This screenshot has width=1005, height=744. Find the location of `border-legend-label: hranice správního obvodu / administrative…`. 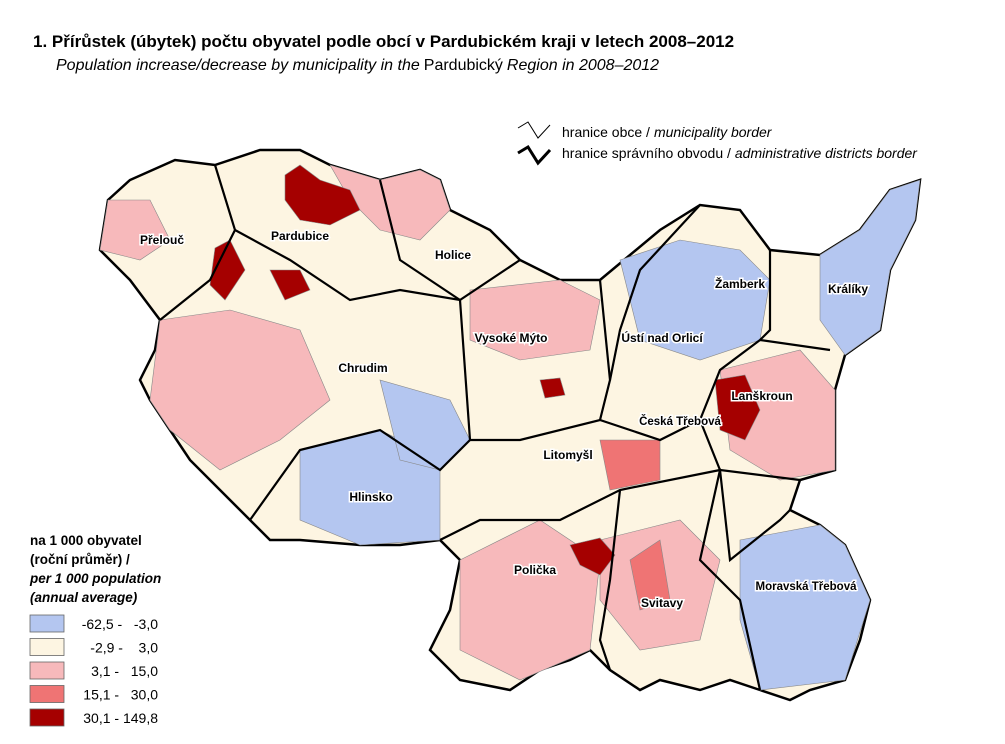

border-legend-label: hranice správního obvodu / administrative… is located at coordinates (740, 153).